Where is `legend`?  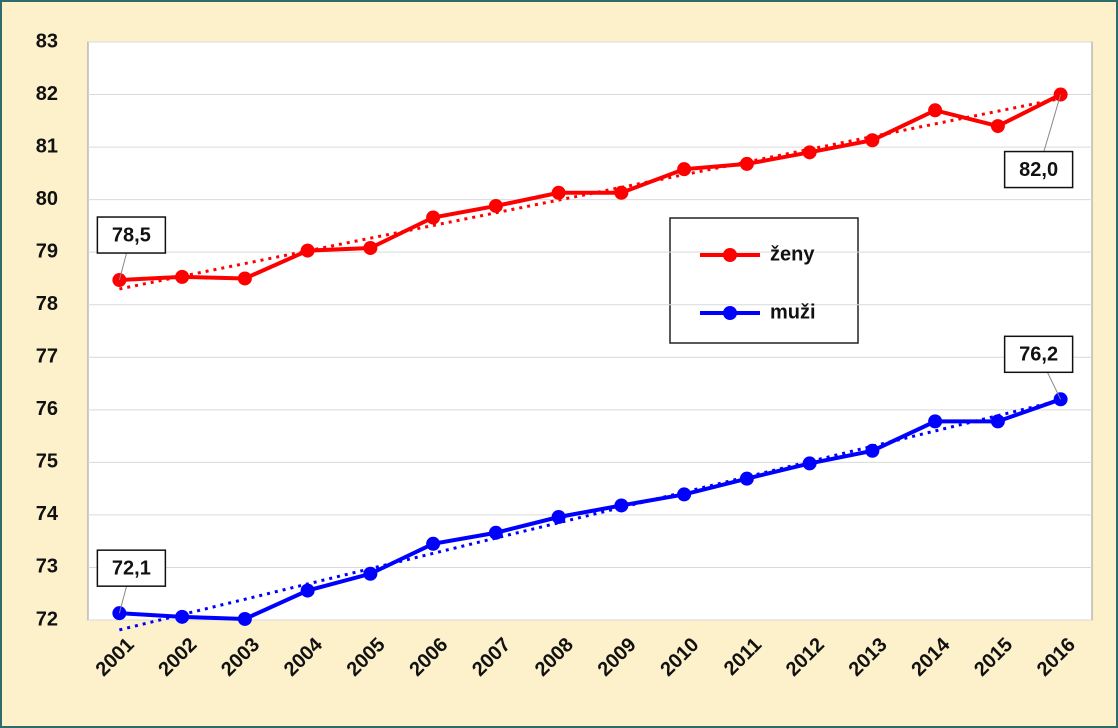 legend is located at coordinates (764, 280).